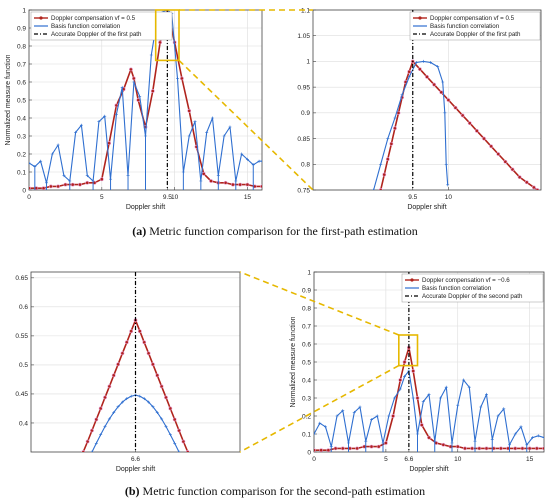 The height and width of the screenshot is (499, 550). Describe the element at coordinates (21, 46) in the screenshot. I see `y-tick-label: 0.8` at that location.